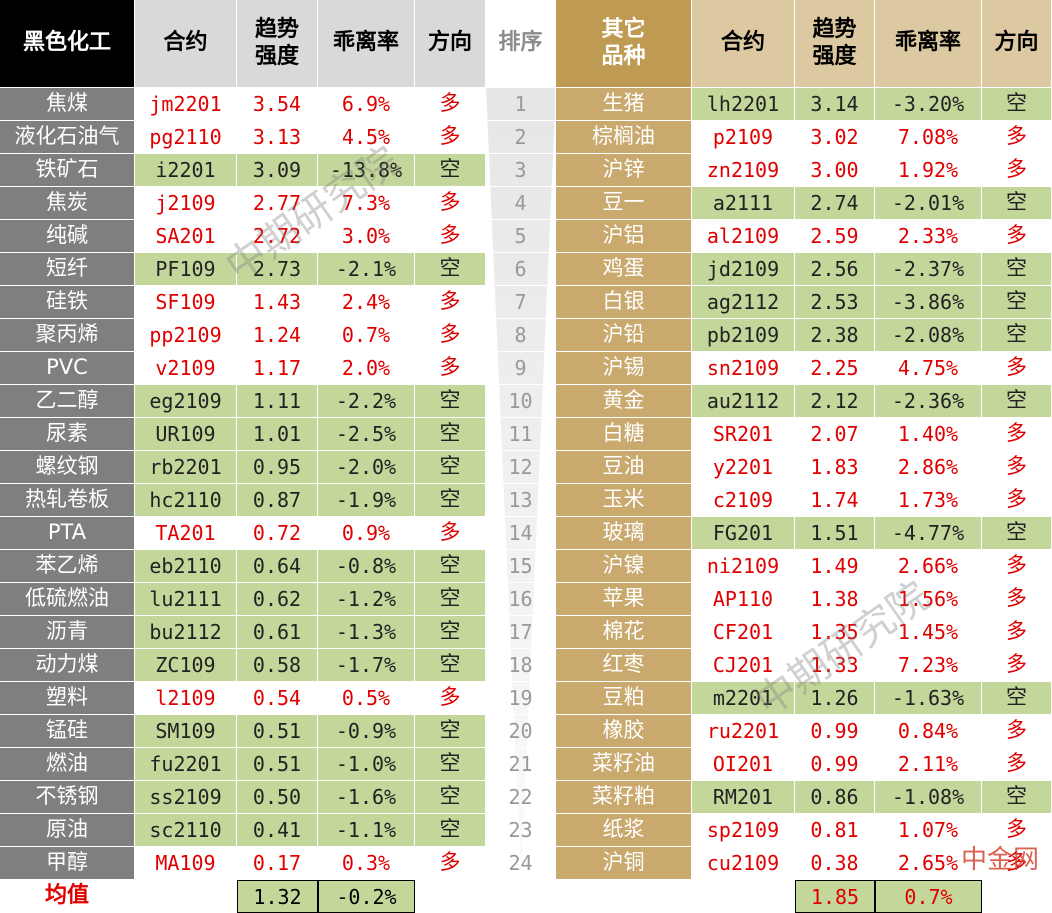 This screenshot has height=913, width=1052. I want to click on name-cell: 棕榈油, so click(624, 137).